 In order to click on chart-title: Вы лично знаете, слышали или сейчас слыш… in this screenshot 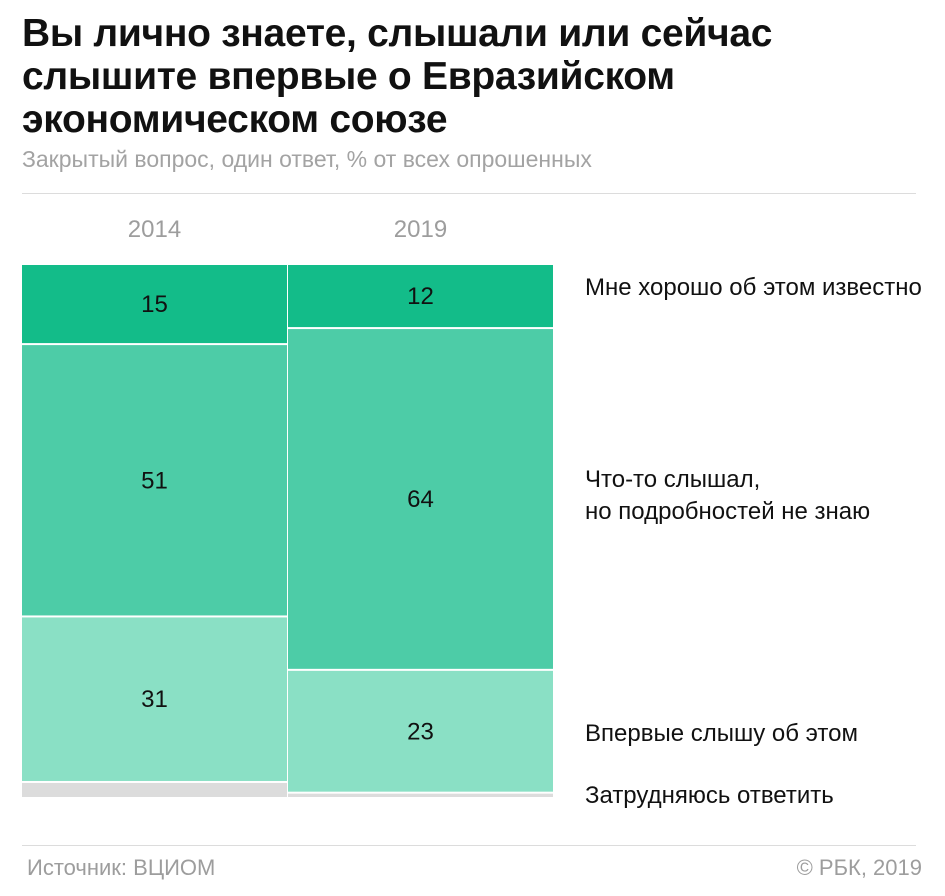, I will do `click(397, 76)`.